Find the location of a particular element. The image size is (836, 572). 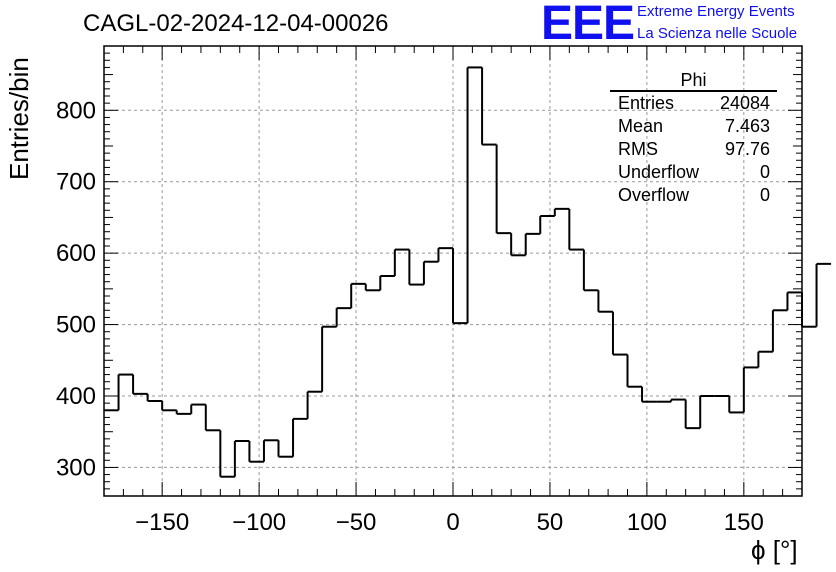

stats-value: 24084 is located at coordinates (744, 103).